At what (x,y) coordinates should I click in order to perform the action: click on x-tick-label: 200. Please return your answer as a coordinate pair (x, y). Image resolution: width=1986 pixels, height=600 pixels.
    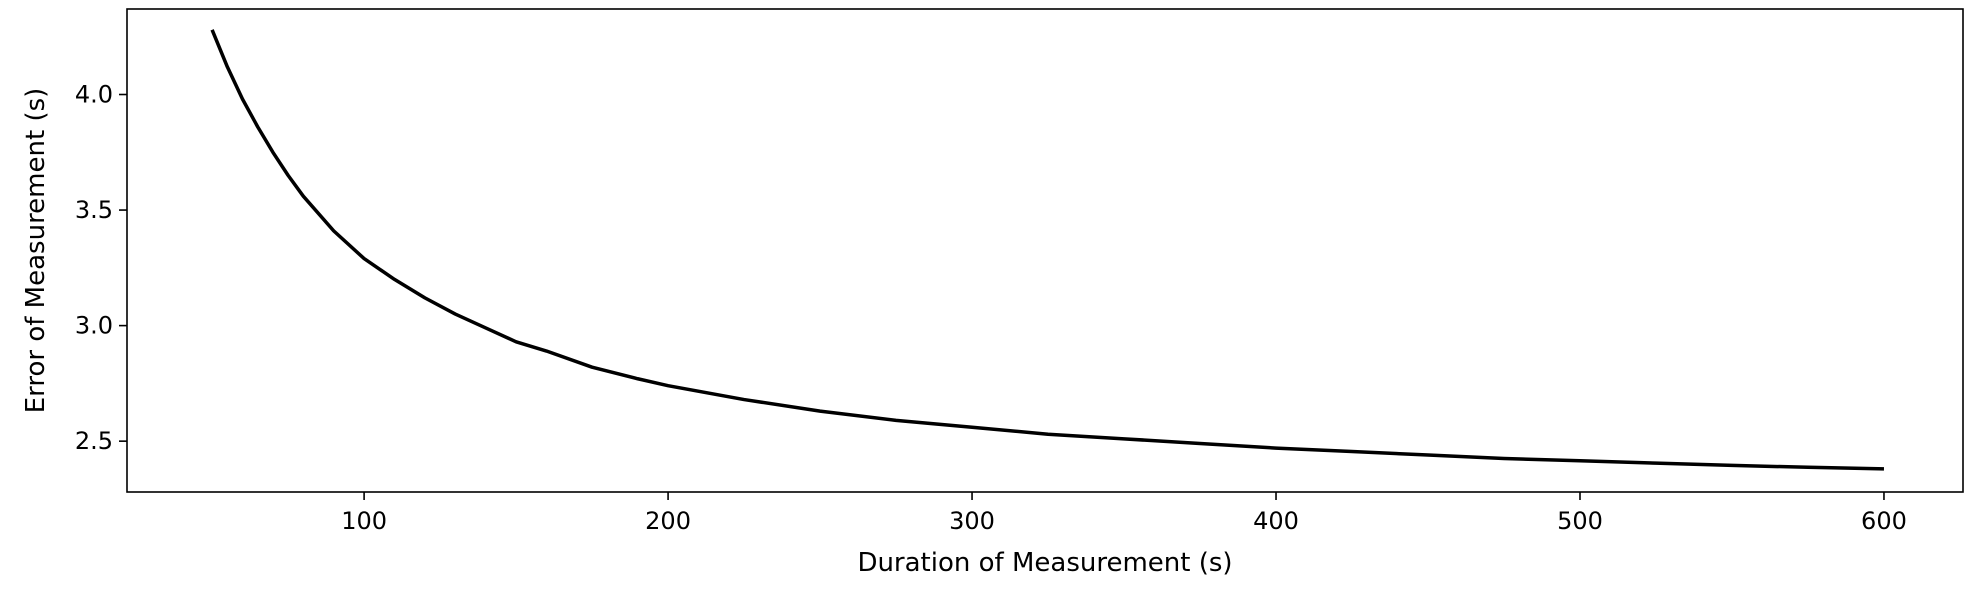
    Looking at the image, I should click on (668, 521).